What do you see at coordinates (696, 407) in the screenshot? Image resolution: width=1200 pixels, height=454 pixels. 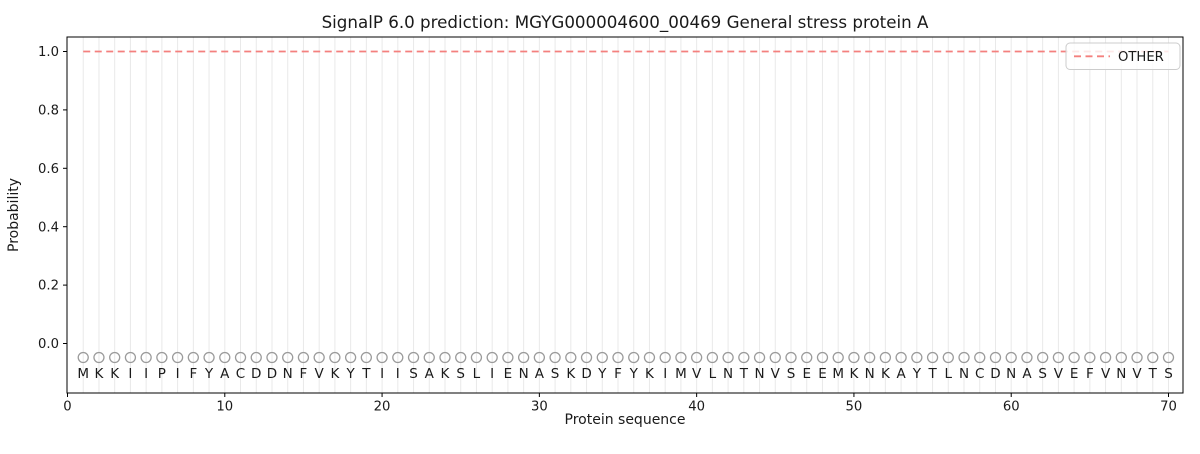 I see `x-tick-label: 40` at bounding box center [696, 407].